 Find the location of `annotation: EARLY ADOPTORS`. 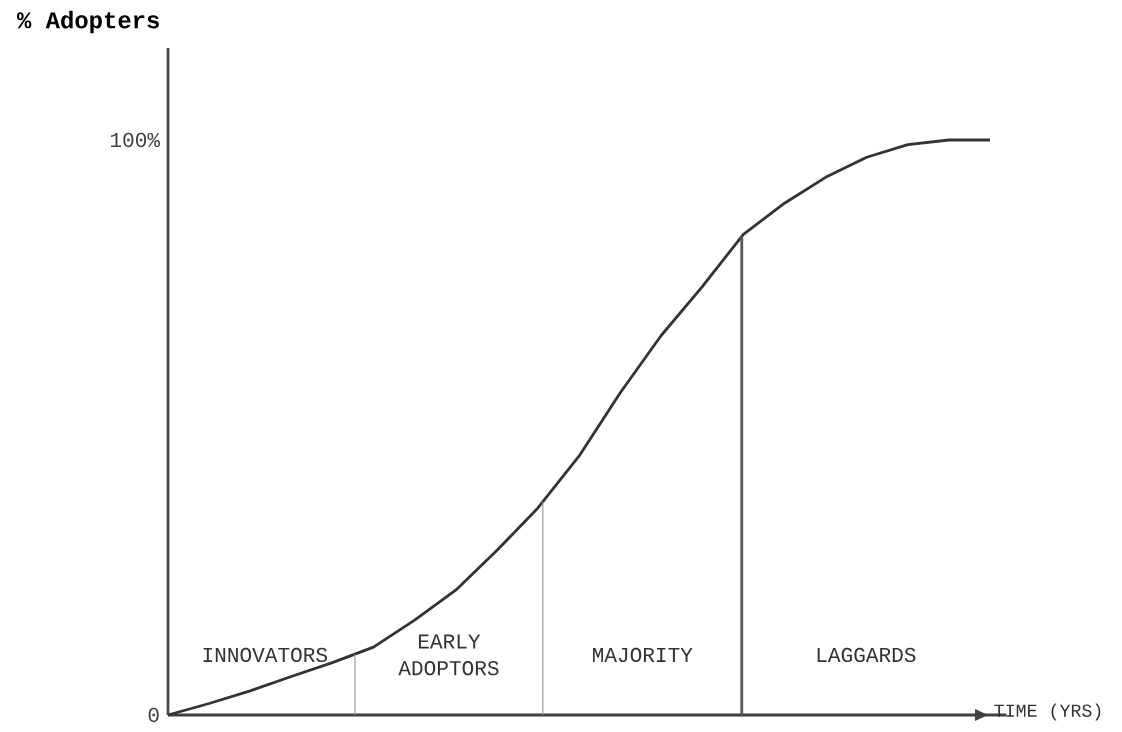

annotation: EARLY ADOPTORS is located at coordinates (448, 655).